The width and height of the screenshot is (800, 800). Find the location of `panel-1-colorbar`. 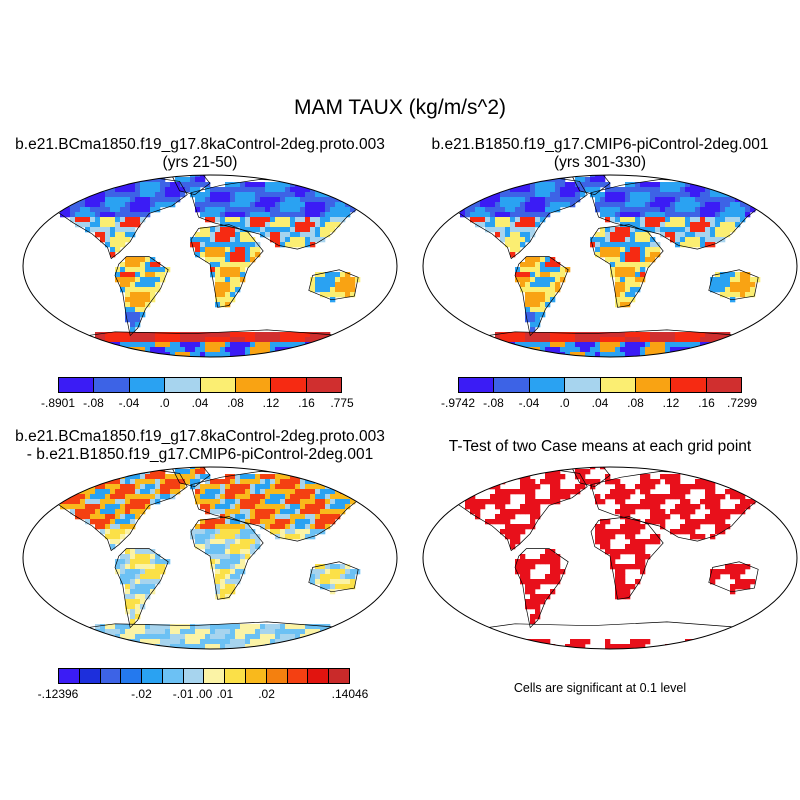

panel-1-colorbar is located at coordinates (200, 385).